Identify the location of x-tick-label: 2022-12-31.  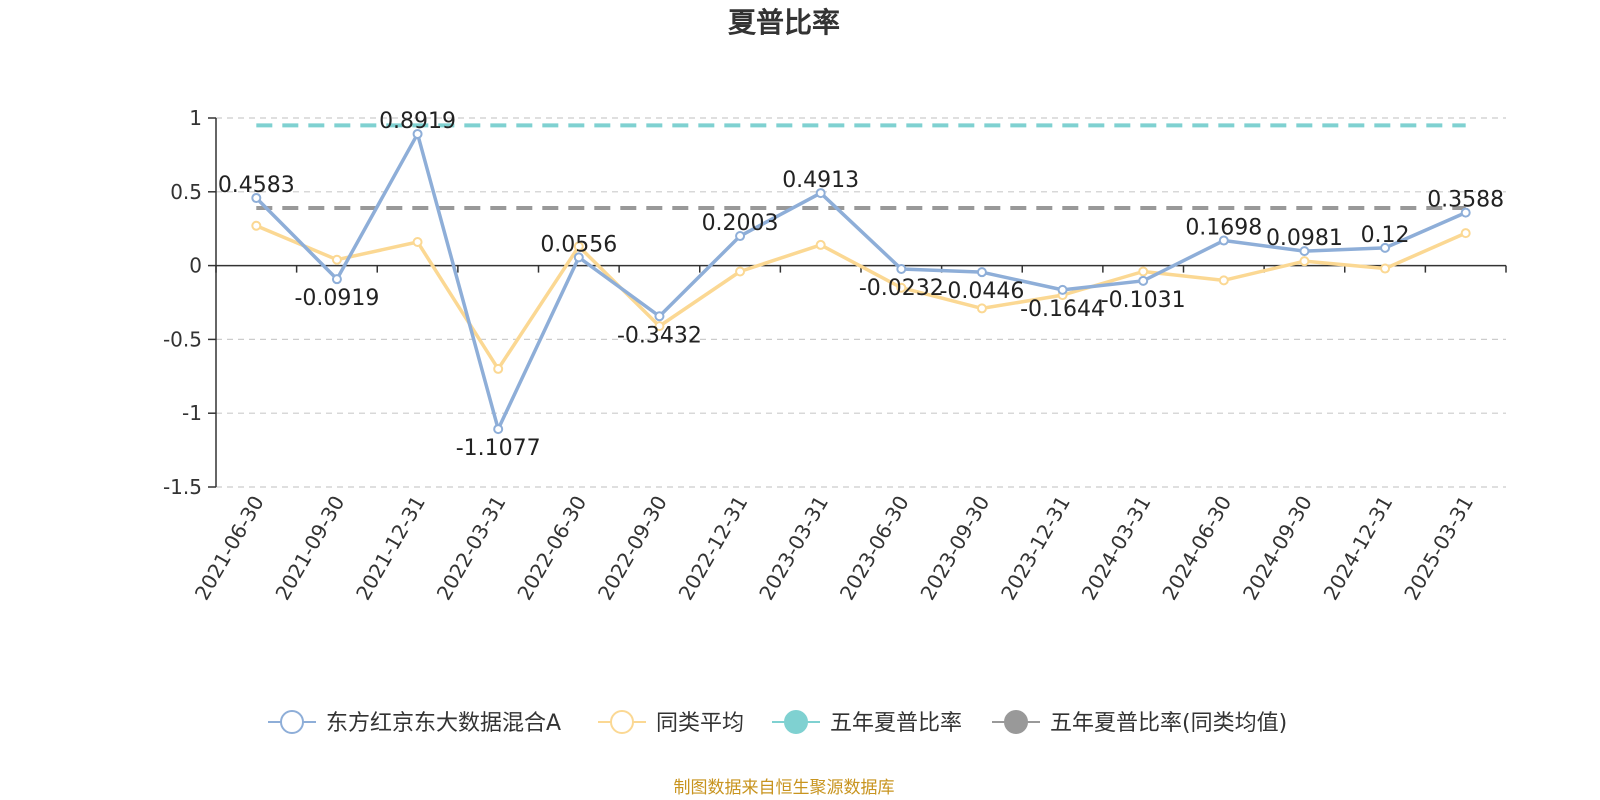
(712, 548).